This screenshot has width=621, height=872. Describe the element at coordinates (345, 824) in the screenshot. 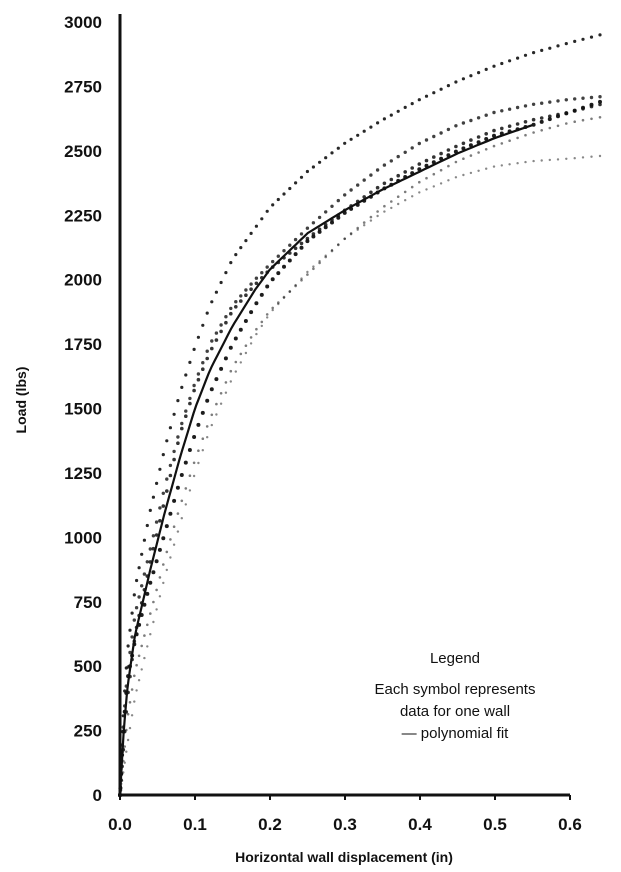

I see `x-tick-label: 0.3` at that location.